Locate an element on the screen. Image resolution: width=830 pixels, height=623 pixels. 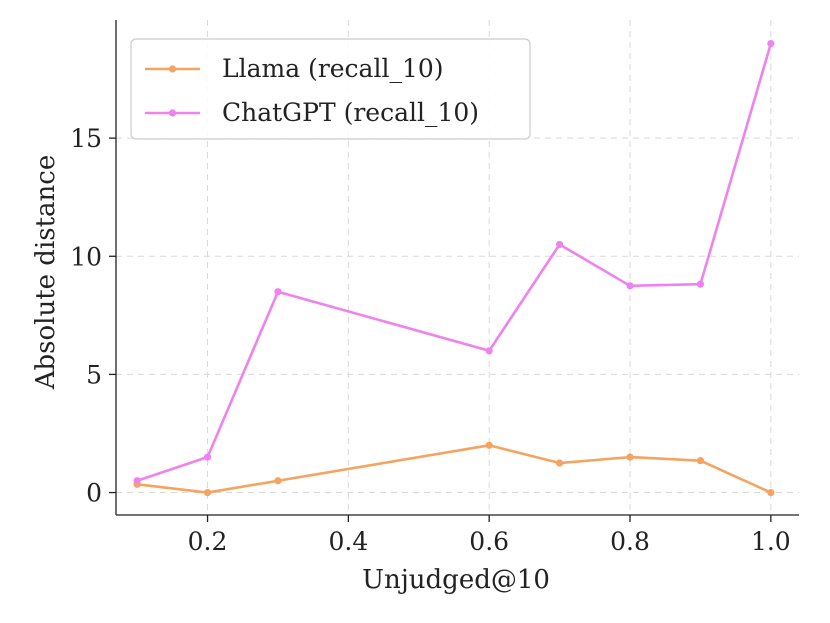
legend-label-chatgpt: ChatGPT (recall_10) is located at coordinates (350, 112).